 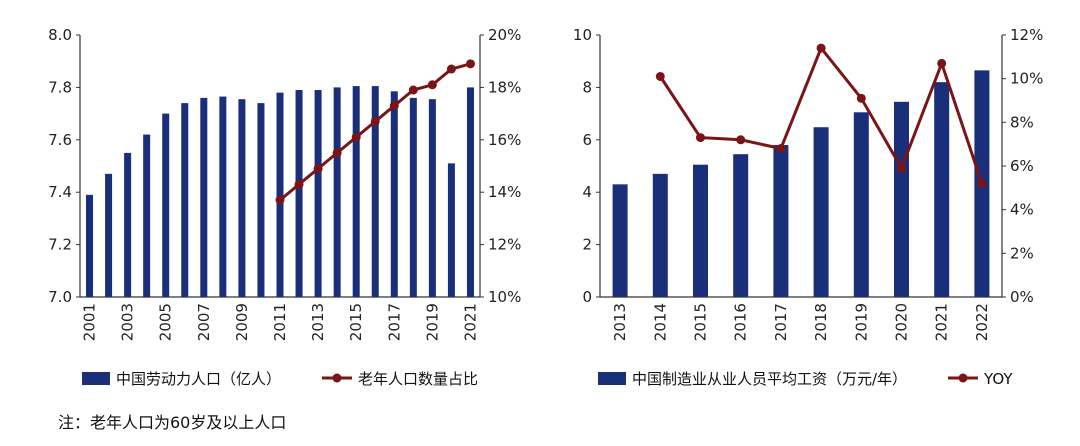 What do you see at coordinates (982, 322) in the screenshot?
I see `x-tick-label: 2022` at bounding box center [982, 322].